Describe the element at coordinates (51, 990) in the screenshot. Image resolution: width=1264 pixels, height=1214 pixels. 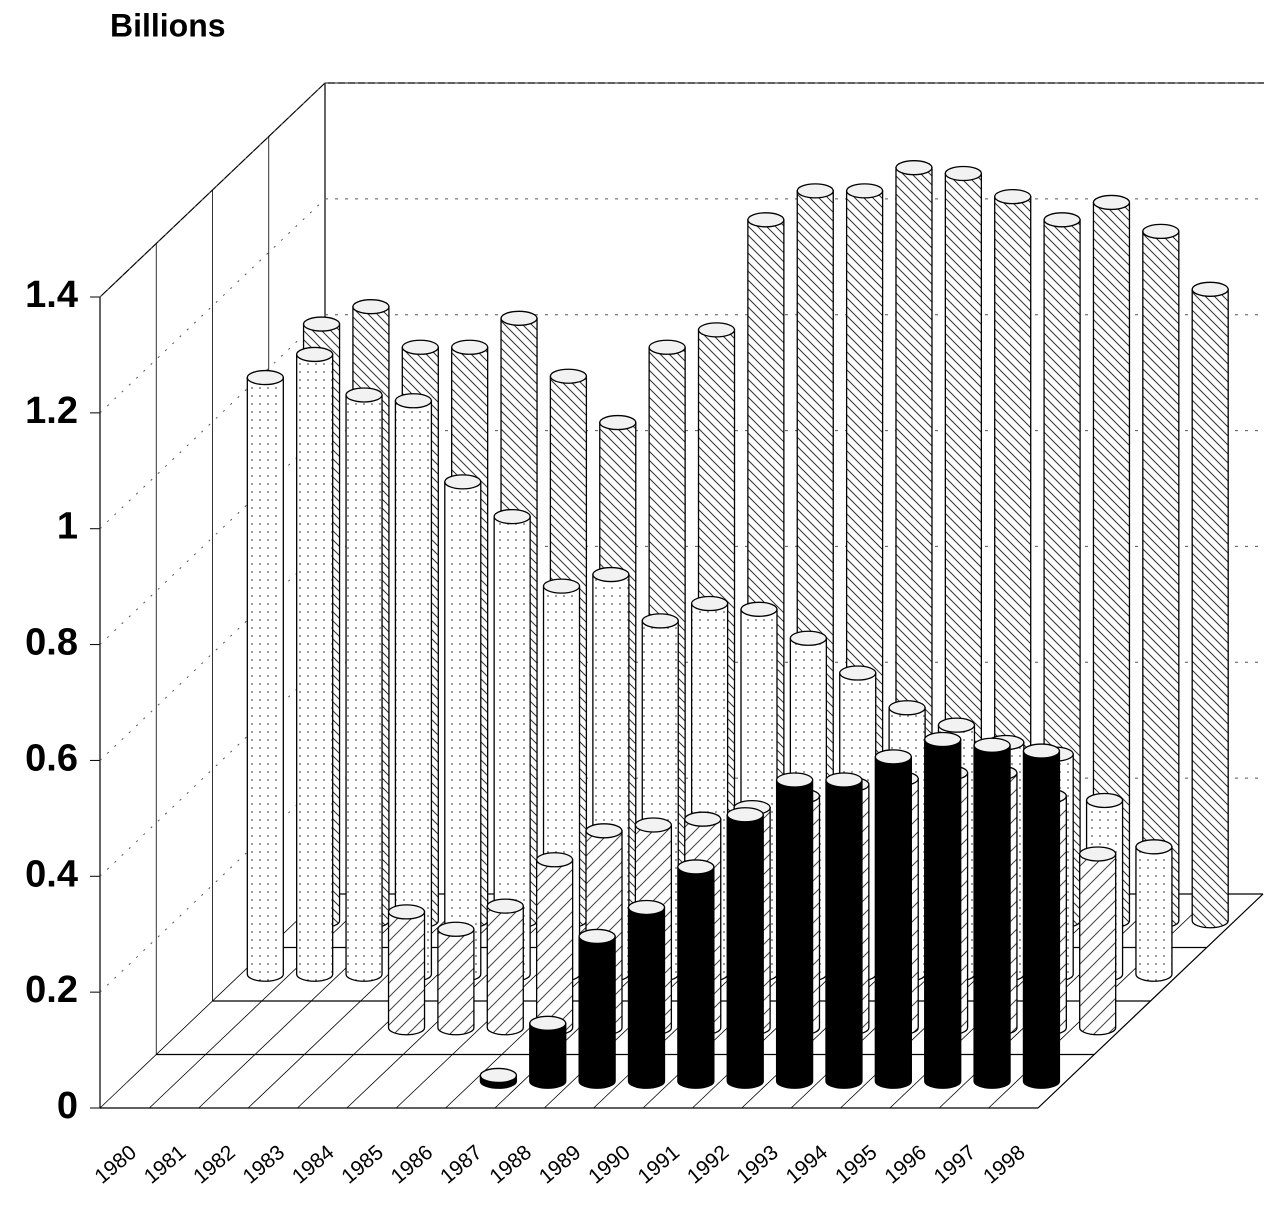
I see `y-tick-label: 0.2` at that location.